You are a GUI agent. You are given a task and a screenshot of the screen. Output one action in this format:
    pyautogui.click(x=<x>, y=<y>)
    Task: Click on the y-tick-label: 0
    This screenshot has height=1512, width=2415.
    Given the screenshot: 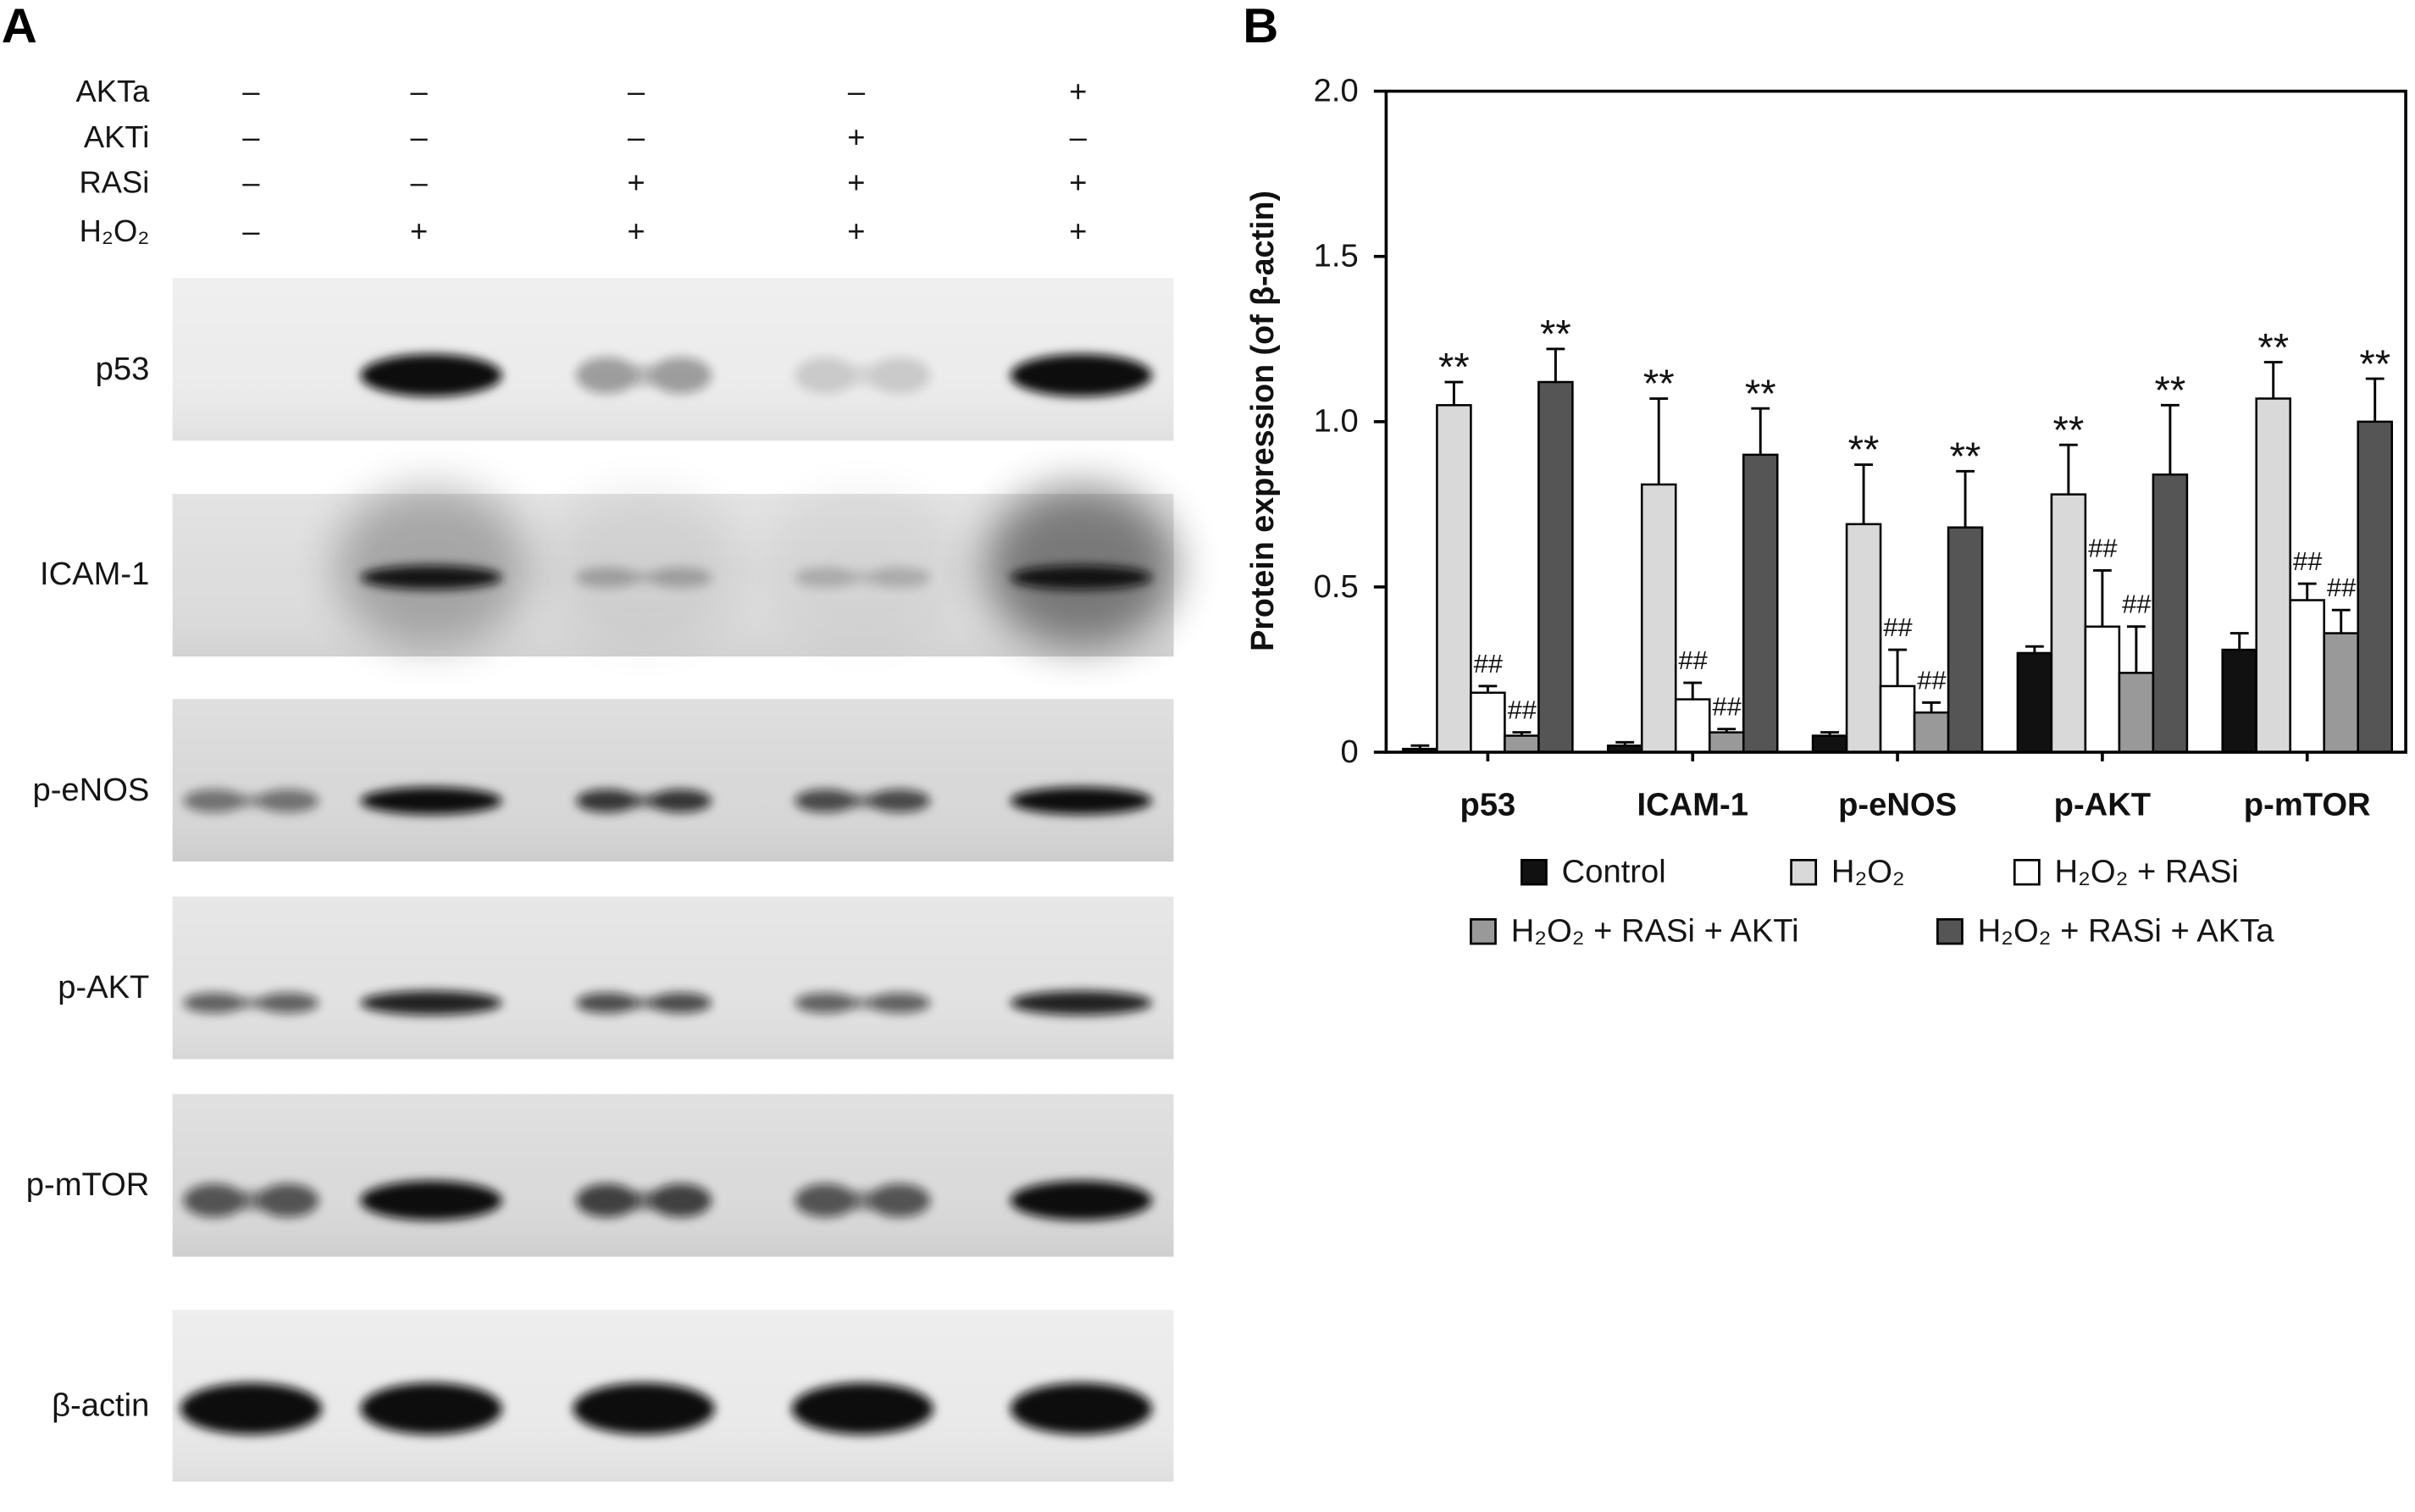 What is the action you would take?
    pyautogui.click(x=1349, y=752)
    